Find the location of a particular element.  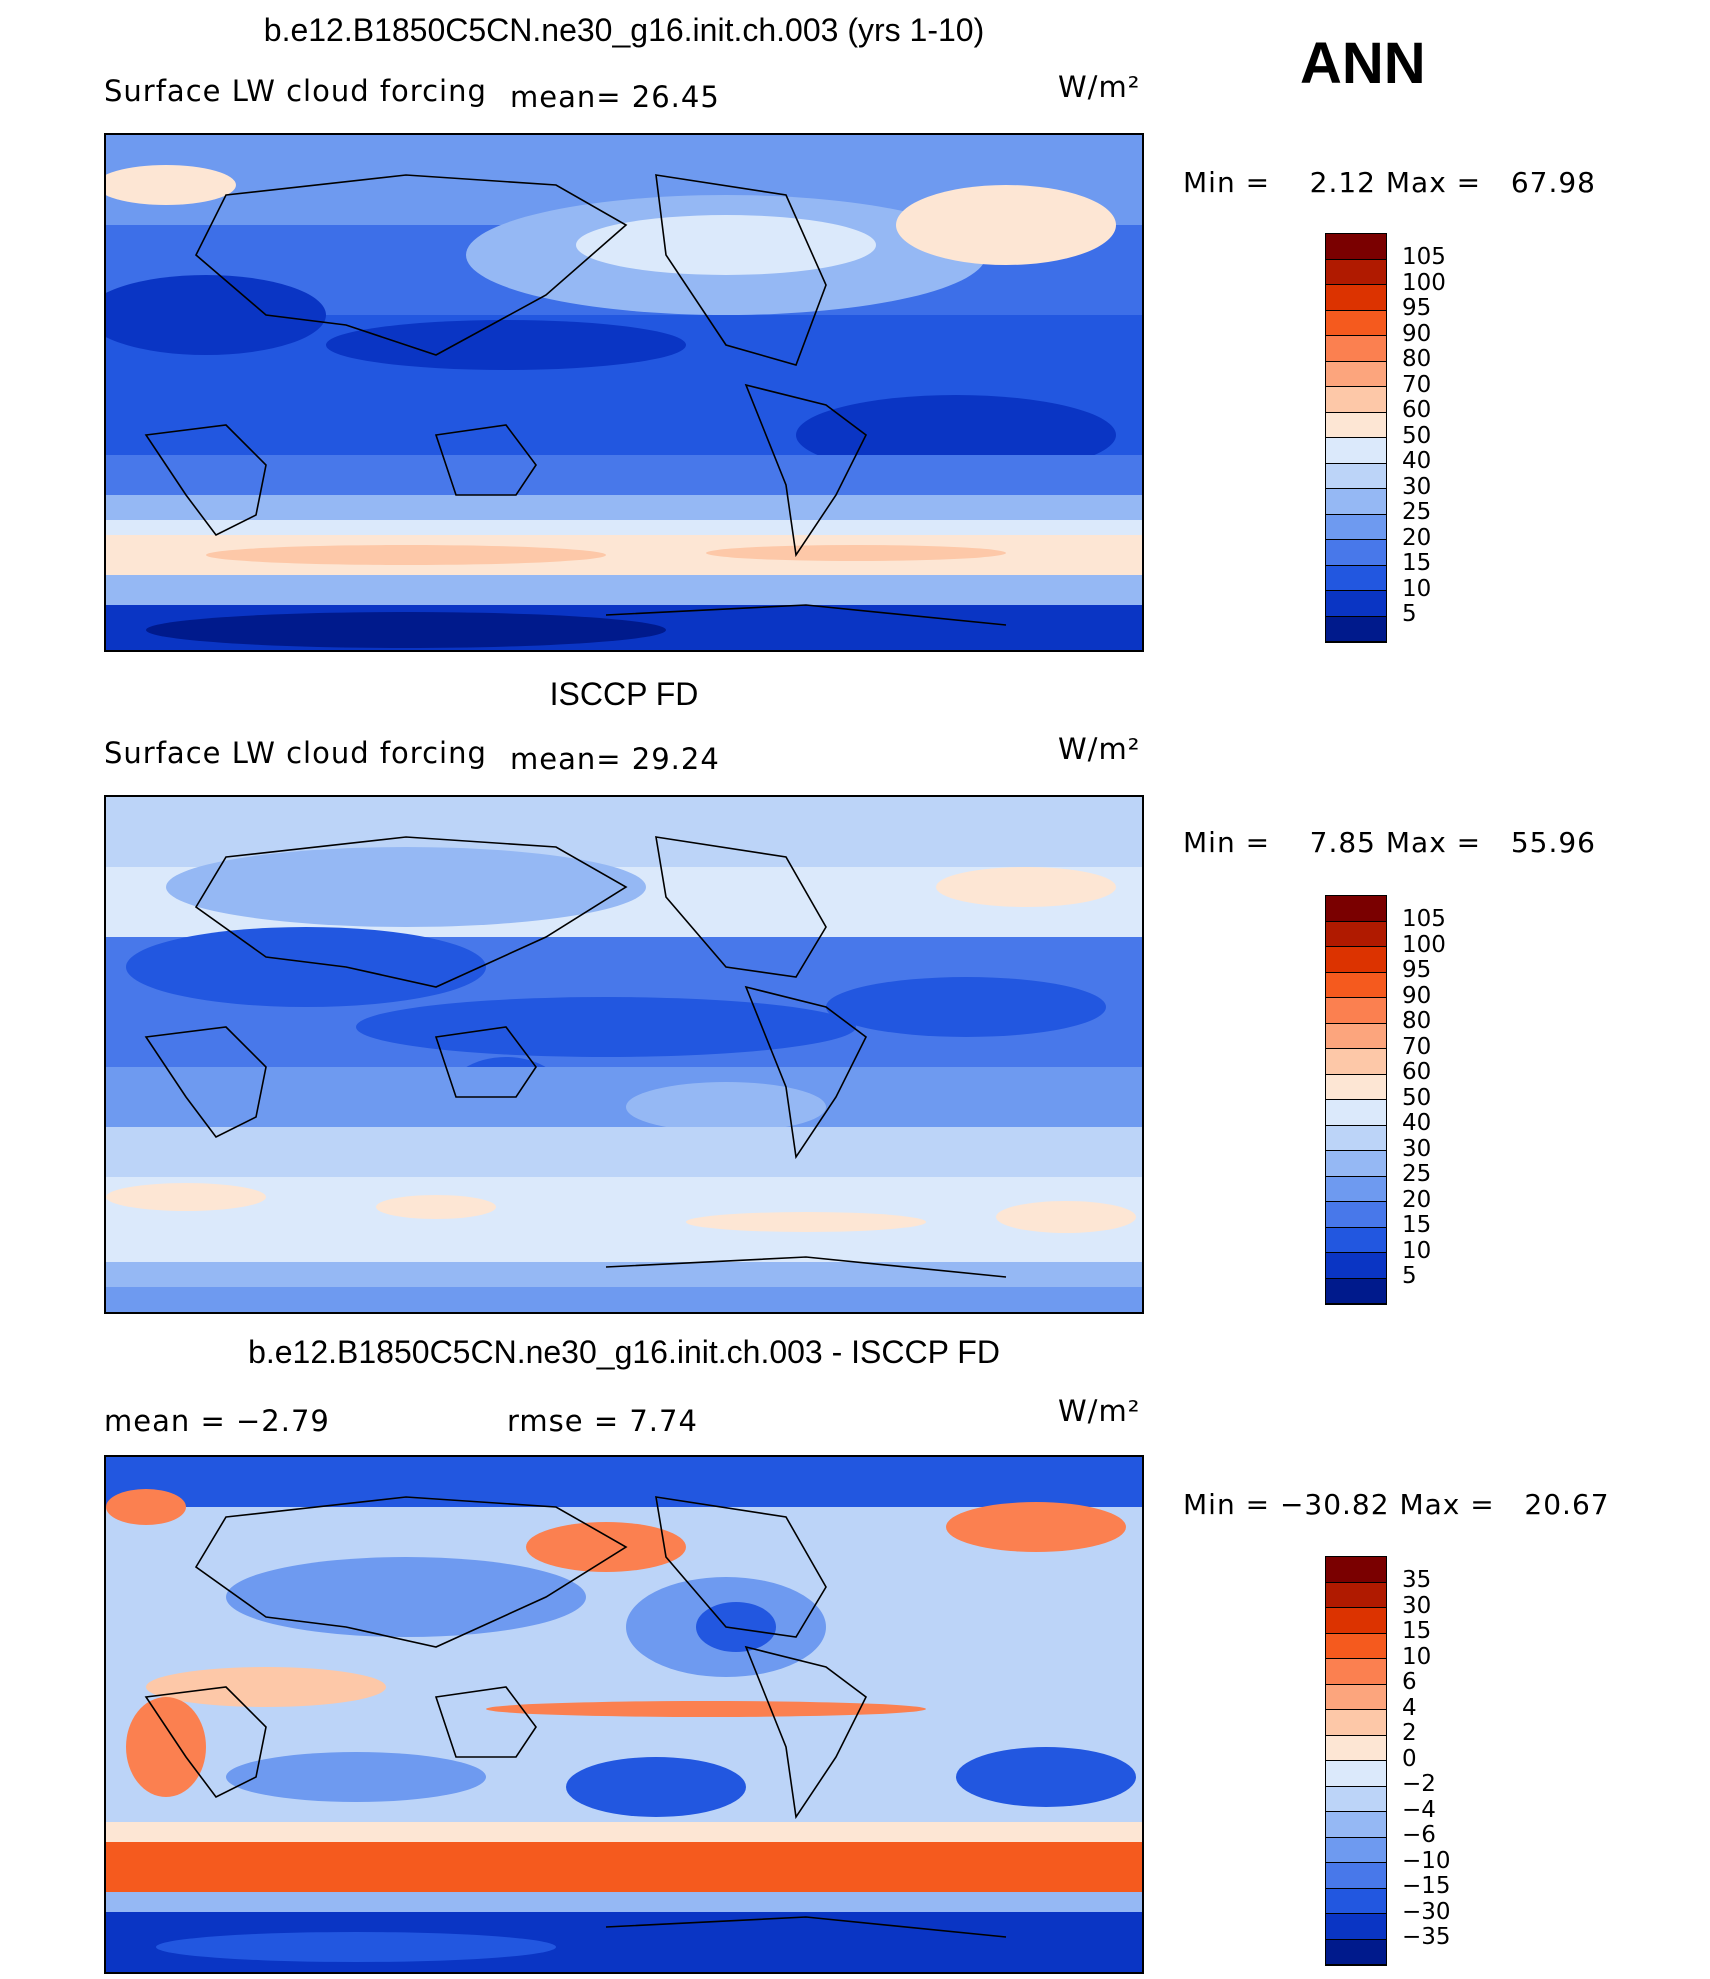

panel2-field-label: Surface LW cloud forcing is located at coordinates (295, 753).